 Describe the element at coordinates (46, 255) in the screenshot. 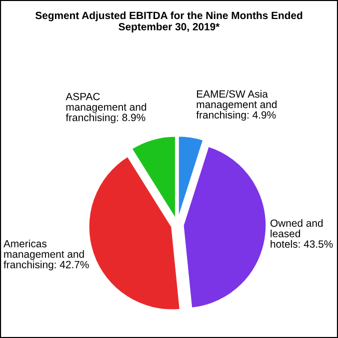

I see `slice-label: Americas management and franchising: 42.7%` at that location.